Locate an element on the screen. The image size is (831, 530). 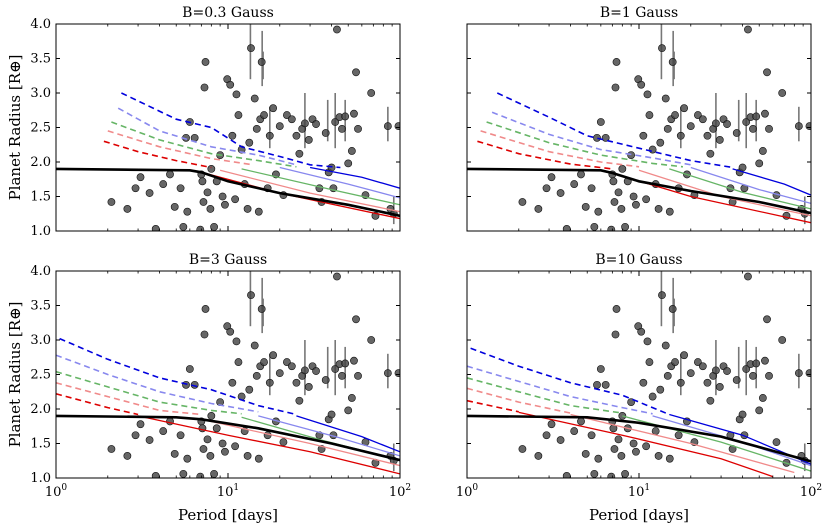
solid-curve-black is located at coordinates (228, 192).